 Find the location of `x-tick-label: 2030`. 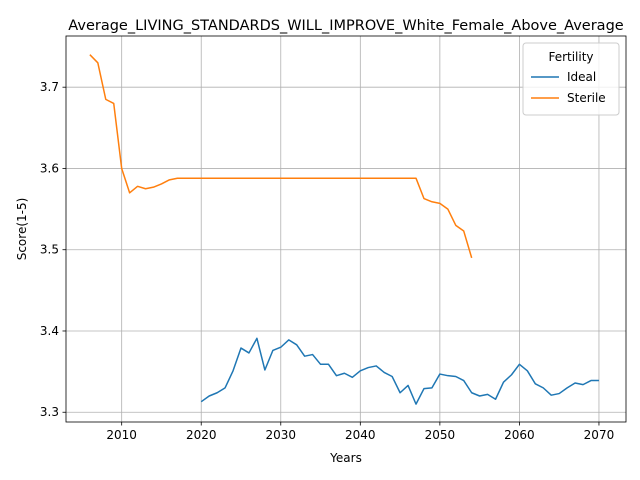

x-tick-label: 2030 is located at coordinates (280, 435).